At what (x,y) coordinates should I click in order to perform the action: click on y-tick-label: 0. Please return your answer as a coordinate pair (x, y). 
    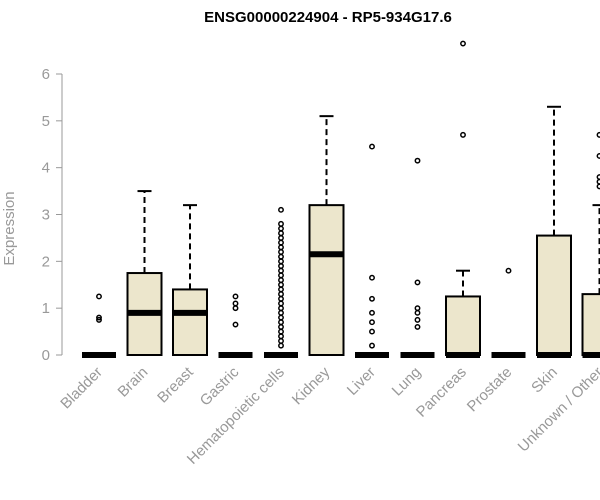
    Looking at the image, I should click on (46, 355).